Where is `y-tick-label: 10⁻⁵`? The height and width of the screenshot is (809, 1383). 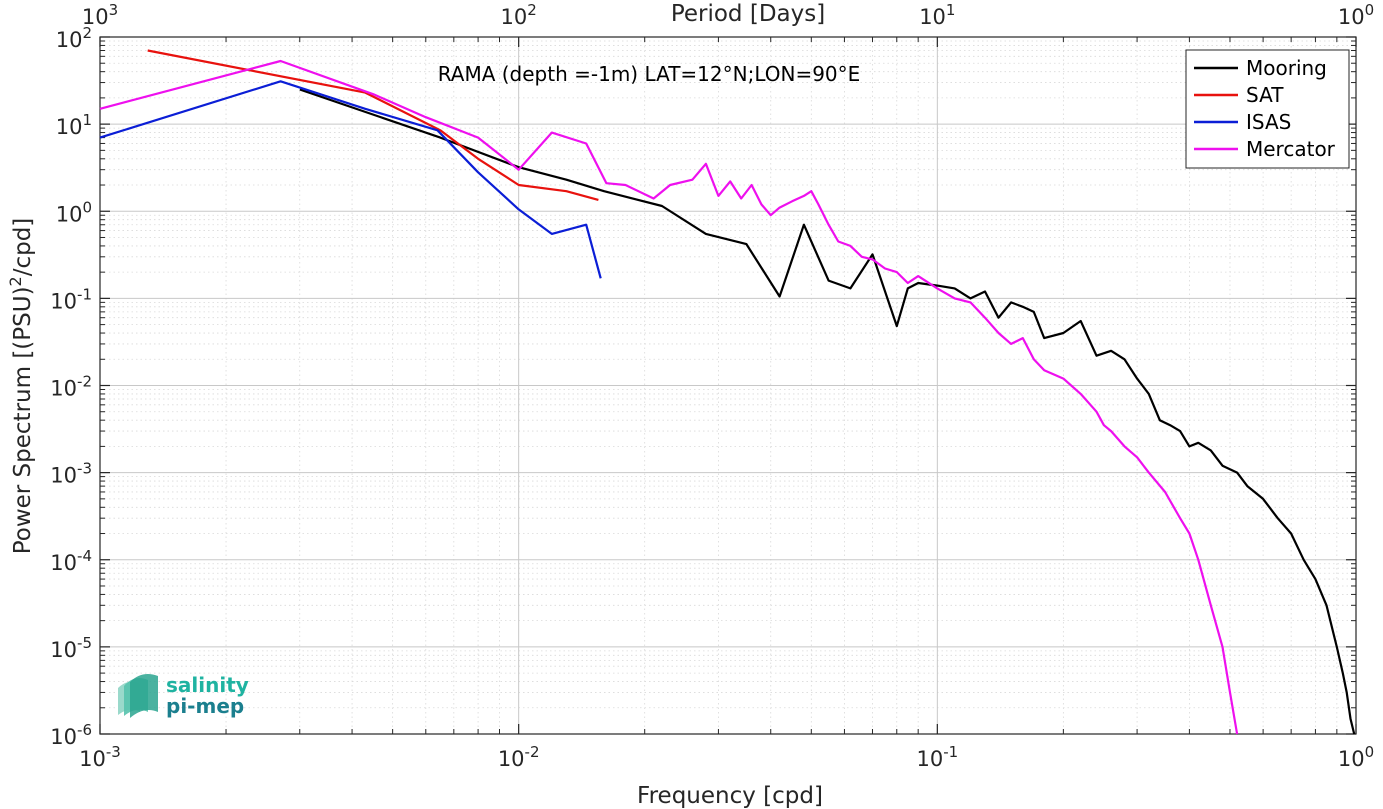
y-tick-label: 10⁻⁵ is located at coordinates (71, 648).